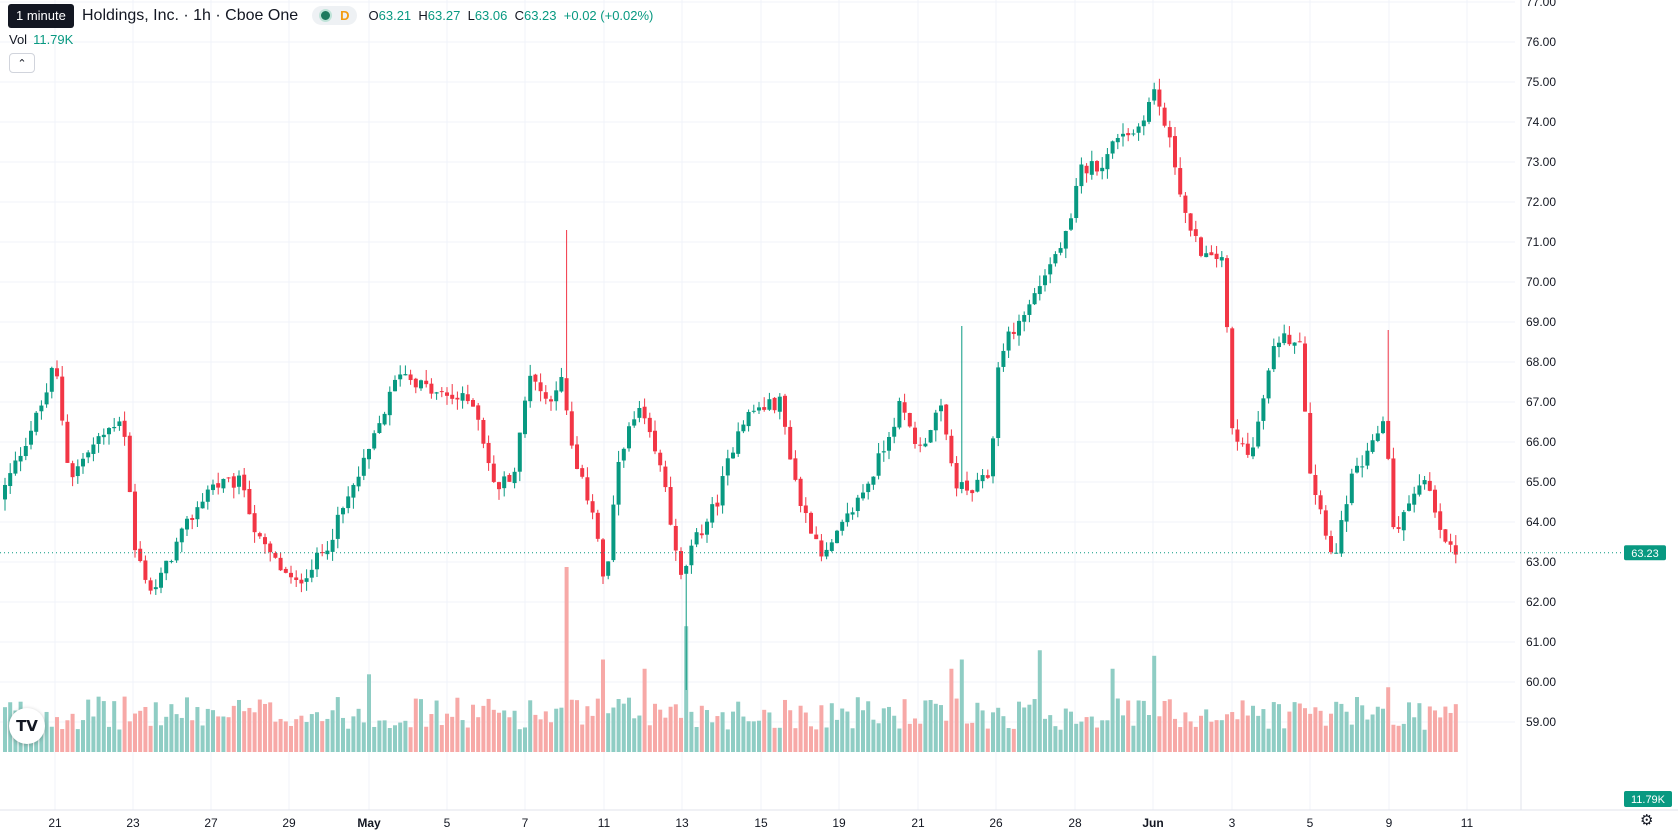 The width and height of the screenshot is (1678, 835). What do you see at coordinates (18, 39) in the screenshot?
I see `volume-label: Vol` at bounding box center [18, 39].